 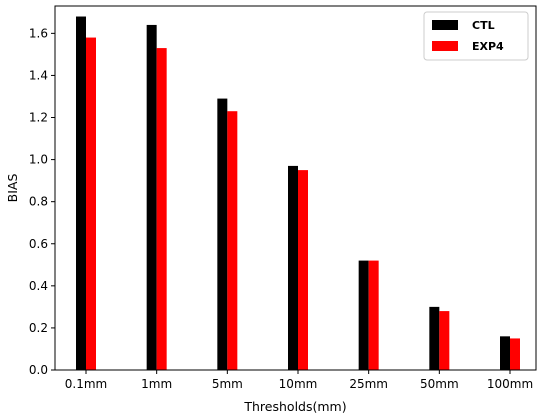 What do you see at coordinates (38, 160) in the screenshot?
I see `y-tick-label: 1.0` at bounding box center [38, 160].